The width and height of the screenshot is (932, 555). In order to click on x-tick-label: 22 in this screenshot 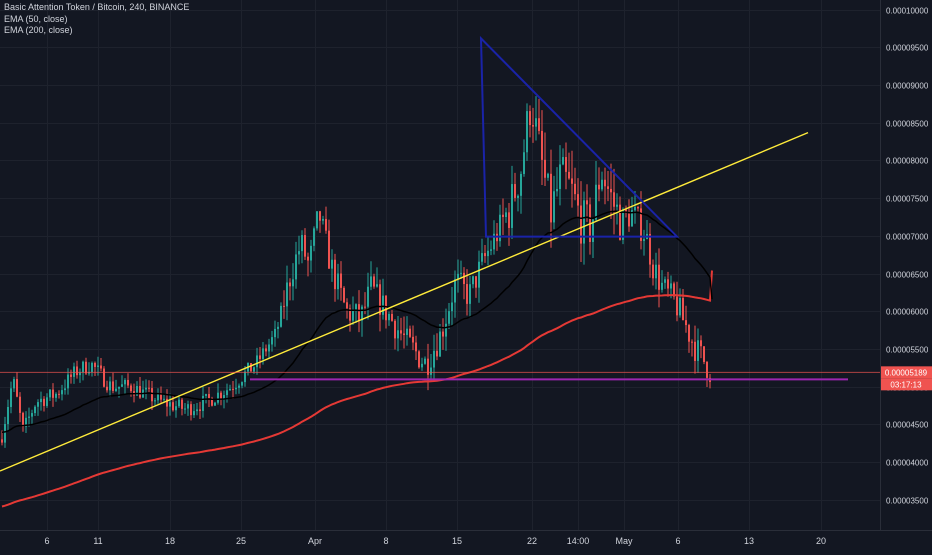, I will do `click(532, 541)`.